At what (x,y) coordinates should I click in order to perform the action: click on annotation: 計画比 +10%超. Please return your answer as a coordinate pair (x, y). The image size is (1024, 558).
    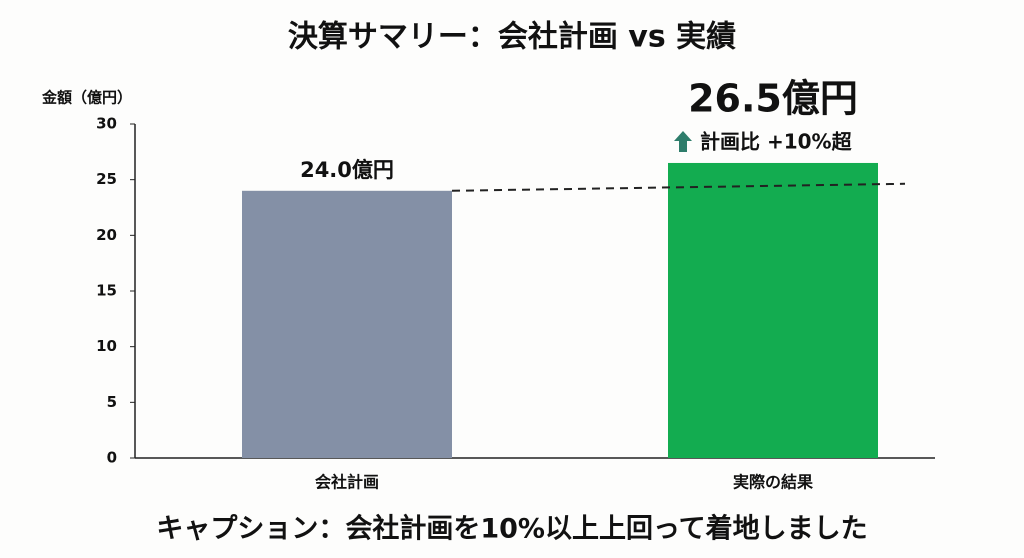
    Looking at the image, I should click on (776, 141).